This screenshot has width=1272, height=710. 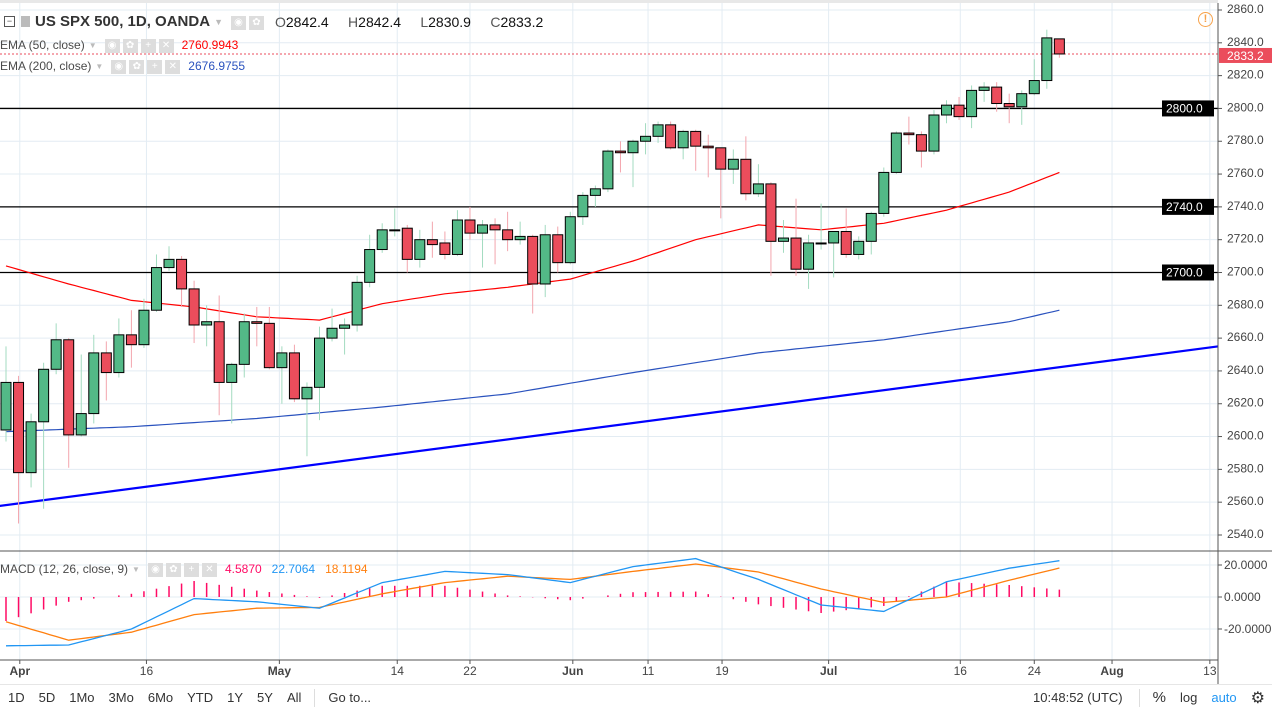 What do you see at coordinates (47, 697) in the screenshot?
I see `range-5d: 5D` at bounding box center [47, 697].